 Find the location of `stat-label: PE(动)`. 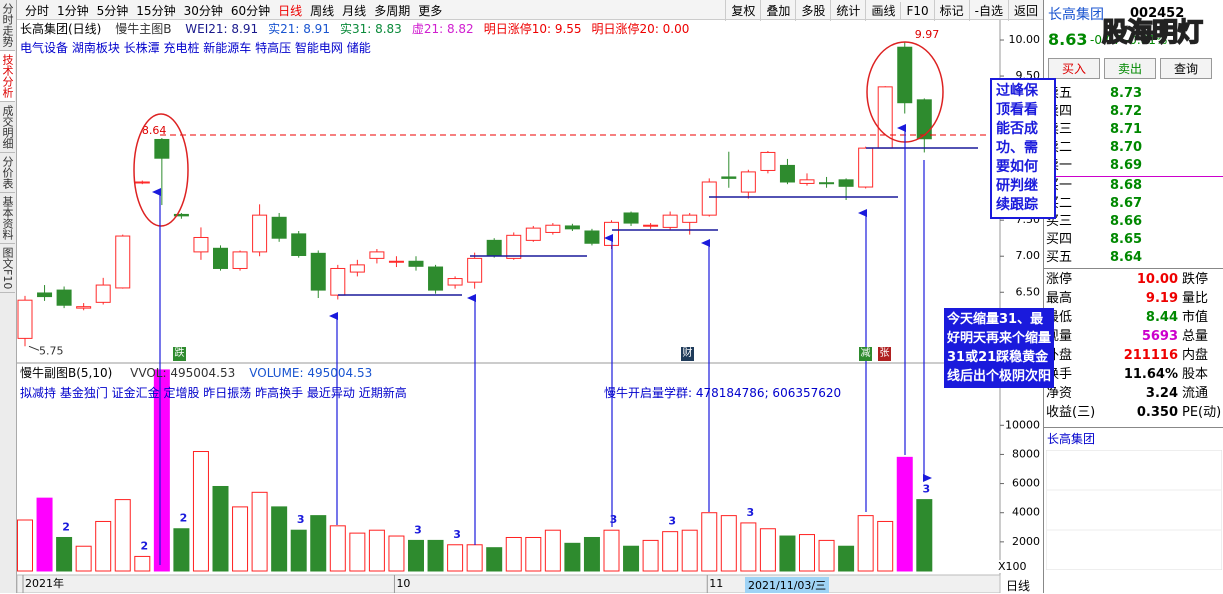

stat-label: PE(动) is located at coordinates (1202, 412).